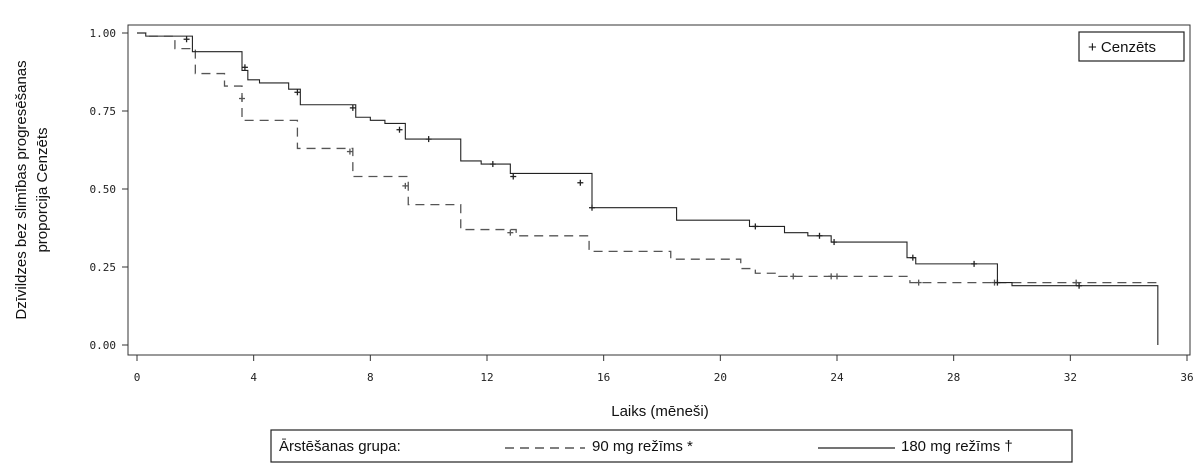  I want to click on x-tick-label: 0, so click(137, 377).